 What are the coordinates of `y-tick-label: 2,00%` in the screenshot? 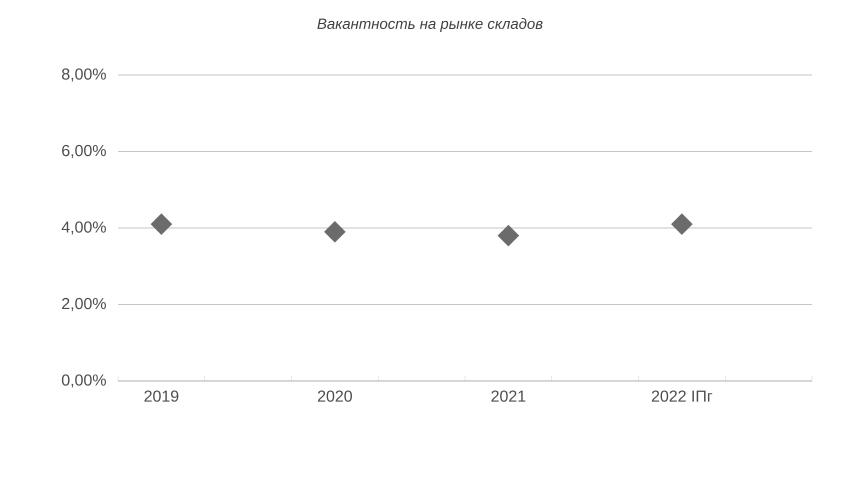 It's located at (84, 305).